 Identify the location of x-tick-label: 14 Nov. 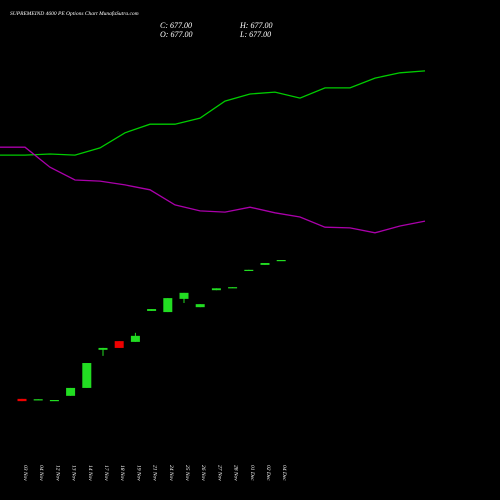
(90, 473).